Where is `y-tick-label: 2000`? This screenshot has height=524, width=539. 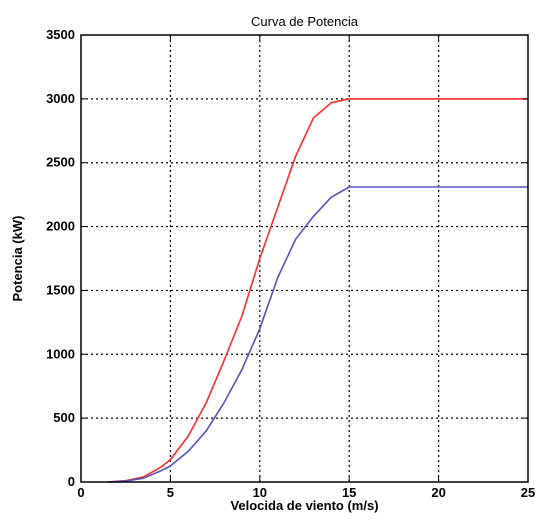
y-tick-label: 2000 is located at coordinates (60, 226).